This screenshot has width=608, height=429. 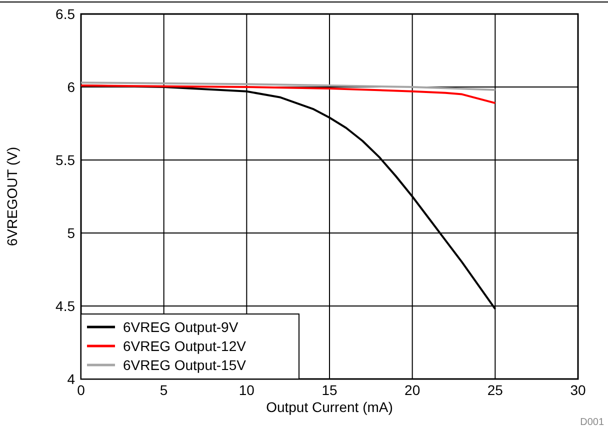 I want to click on x-tick-label: 0, so click(x=81, y=390).